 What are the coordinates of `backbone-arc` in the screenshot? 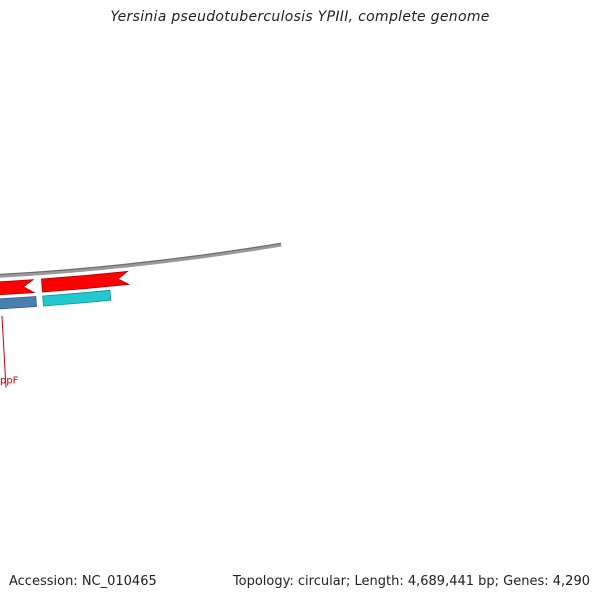 It's located at (141, 260).